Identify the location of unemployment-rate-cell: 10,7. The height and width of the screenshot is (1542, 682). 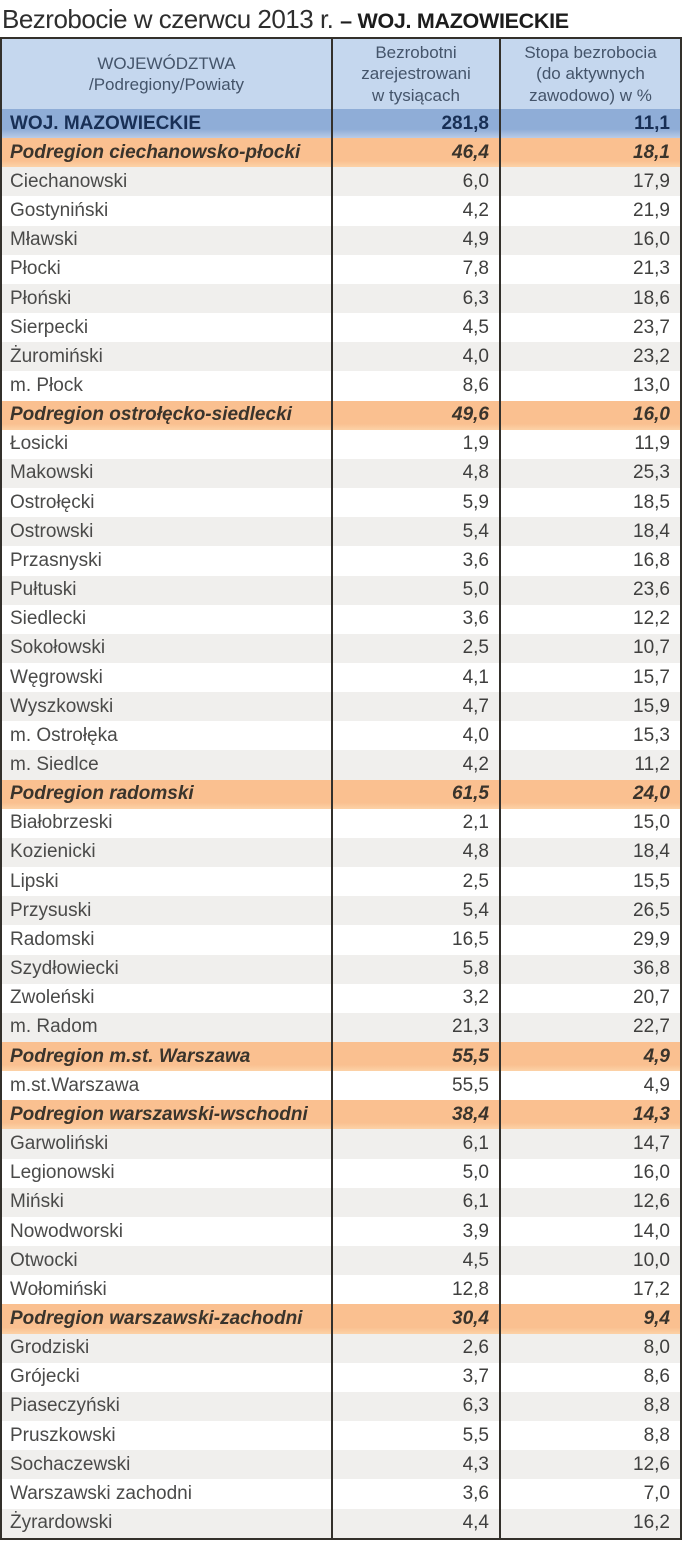
(589, 648).